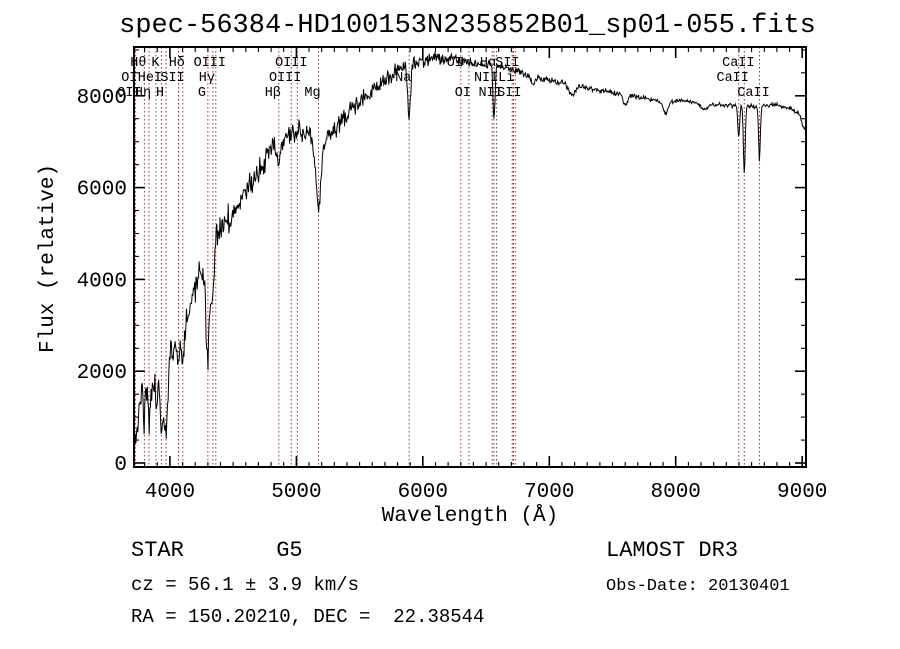  I want to click on svg-text: Mg, so click(312, 93).